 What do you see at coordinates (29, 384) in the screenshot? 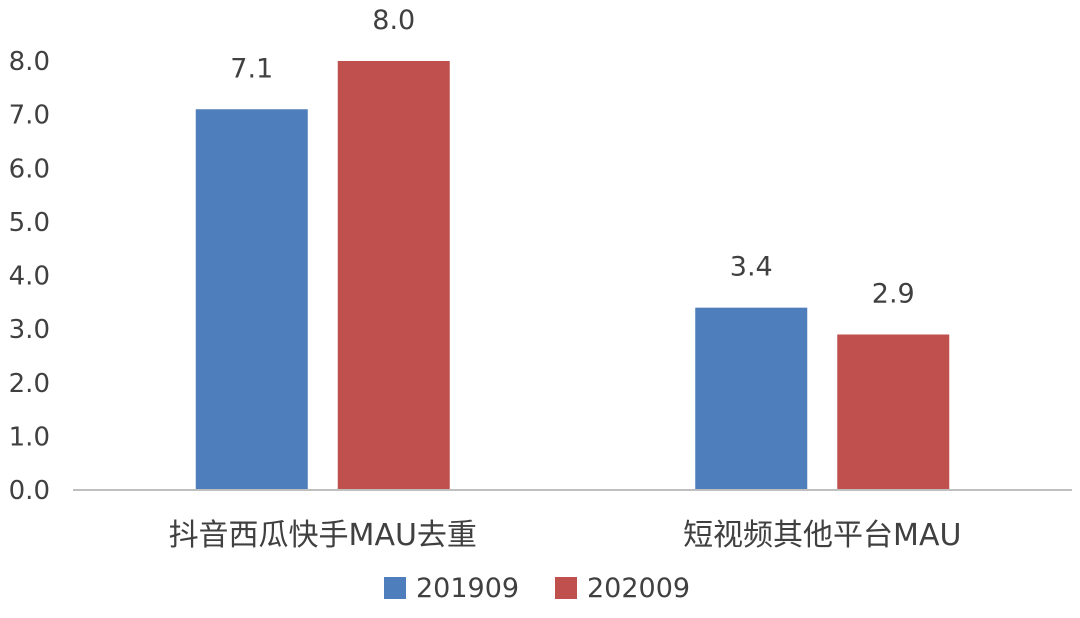
I see `y-tick-label: 2.0` at bounding box center [29, 384].